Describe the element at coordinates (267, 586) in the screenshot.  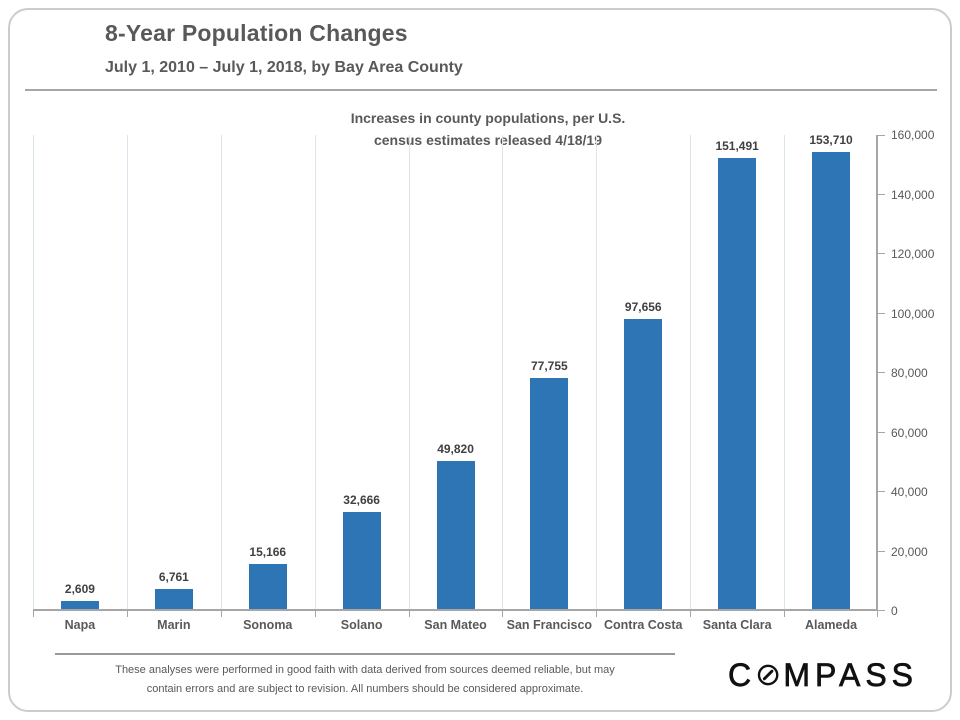
I see `bar-sonoma` at that location.